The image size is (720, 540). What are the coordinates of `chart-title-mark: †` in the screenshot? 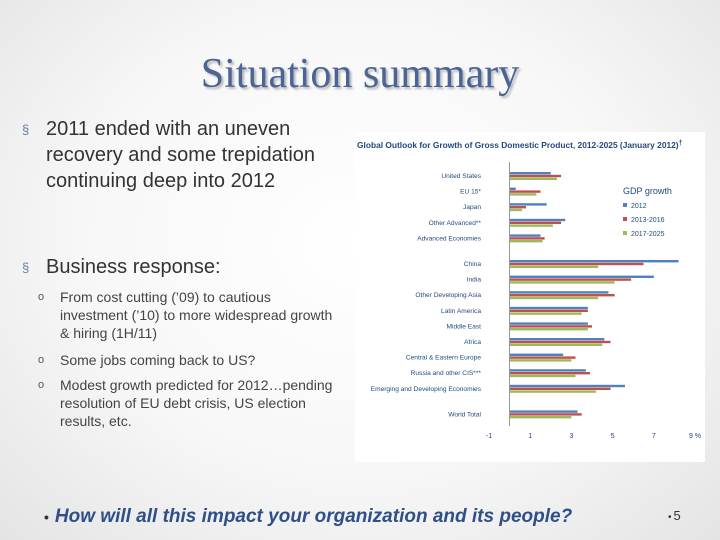 It's located at (681, 143).